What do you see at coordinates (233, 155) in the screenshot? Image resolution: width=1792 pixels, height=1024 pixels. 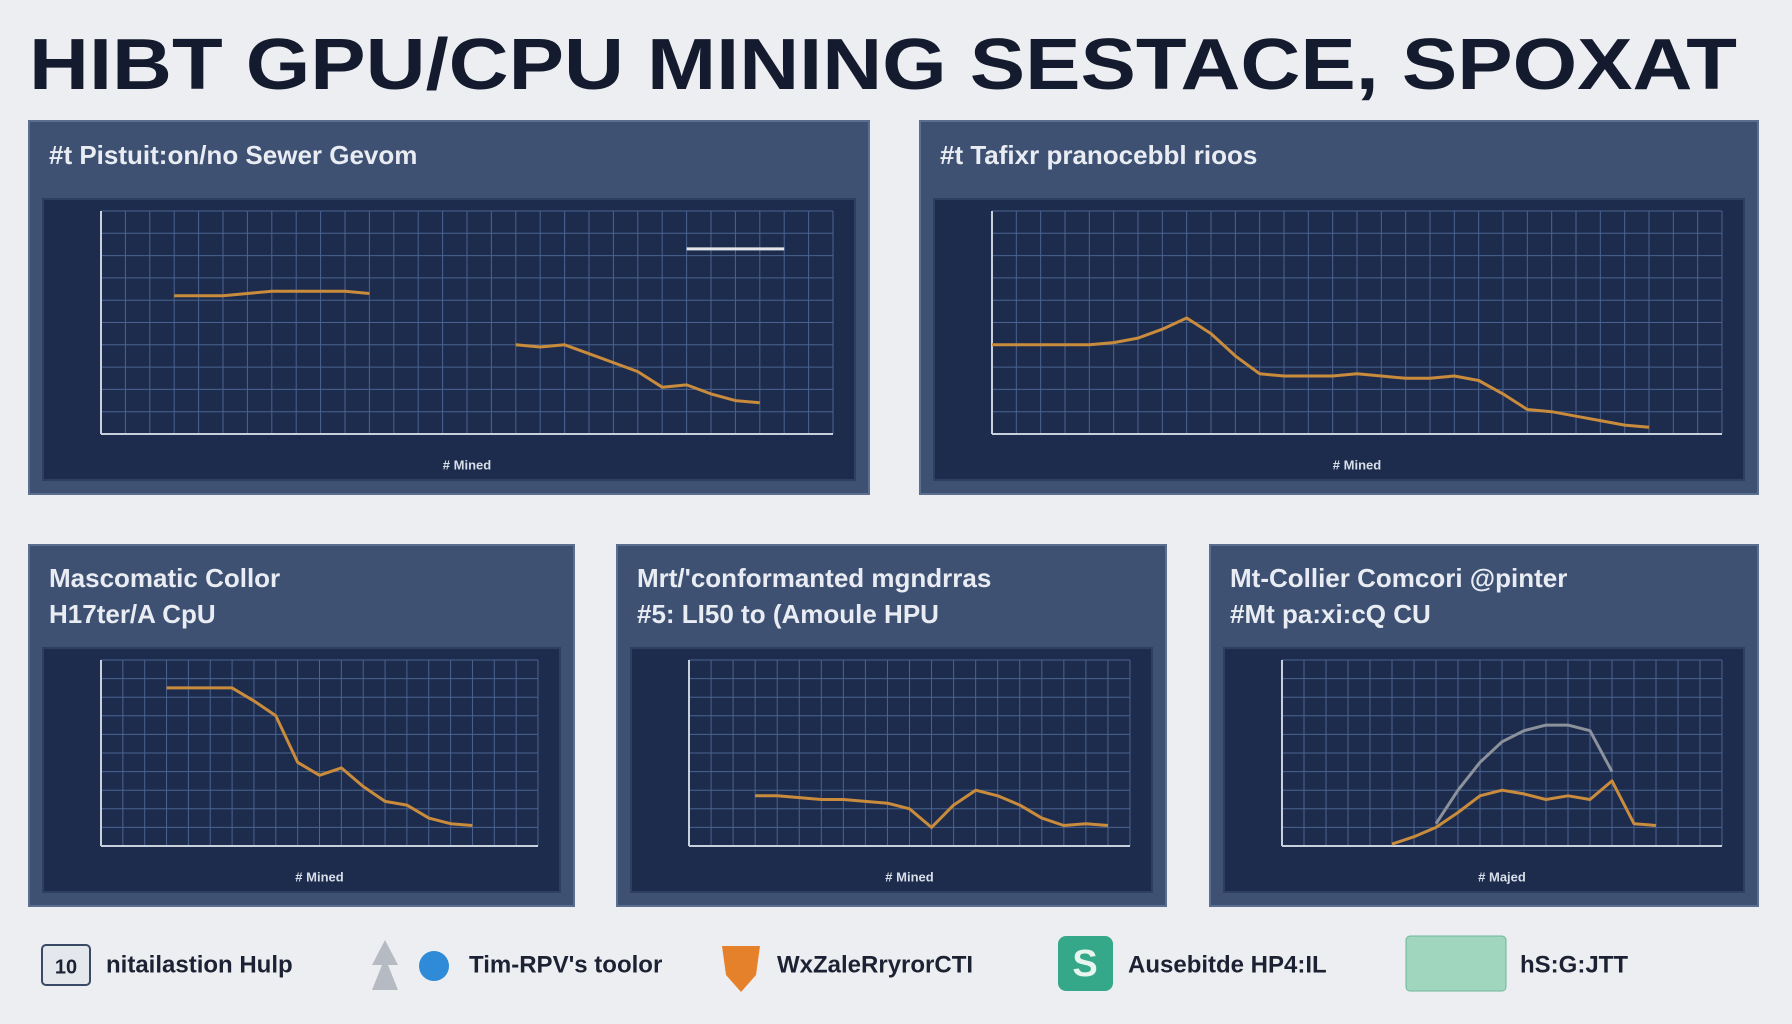 I see `panel-title: #t Pistuit:on/no Sewer Gevom` at bounding box center [233, 155].